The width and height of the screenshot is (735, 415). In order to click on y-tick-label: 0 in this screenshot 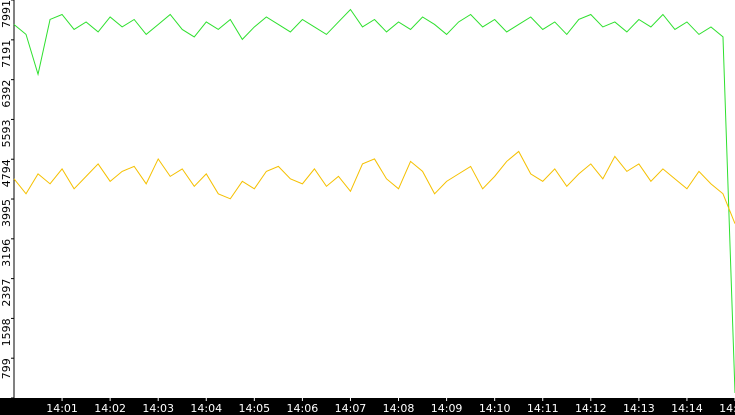, I will do `click(6, 401)`.